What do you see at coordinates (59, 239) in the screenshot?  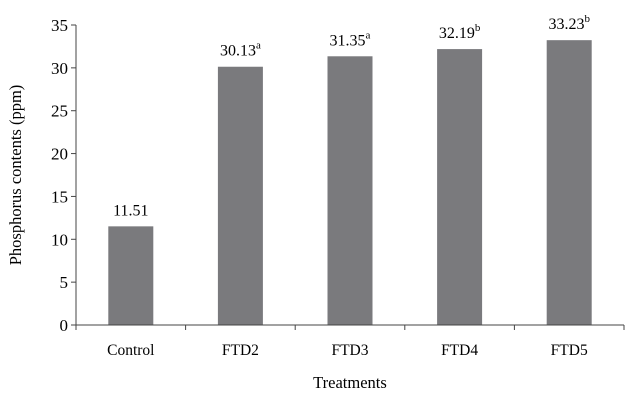 I see `y-tick-label: 10` at bounding box center [59, 239].